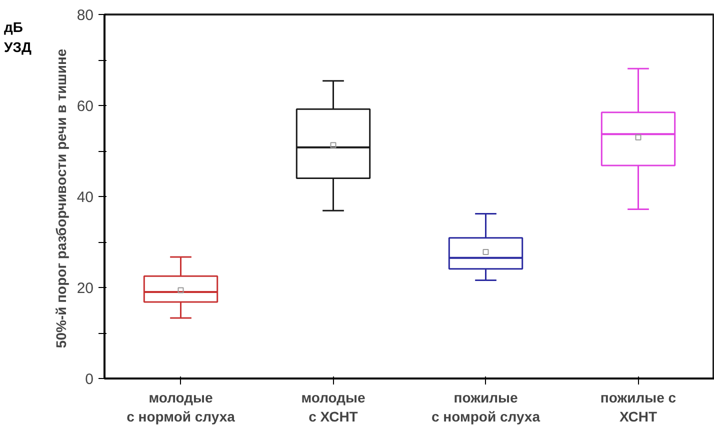 The height and width of the screenshot is (428, 714). What do you see at coordinates (85, 197) in the screenshot?
I see `y-tick-label: 40` at bounding box center [85, 197].